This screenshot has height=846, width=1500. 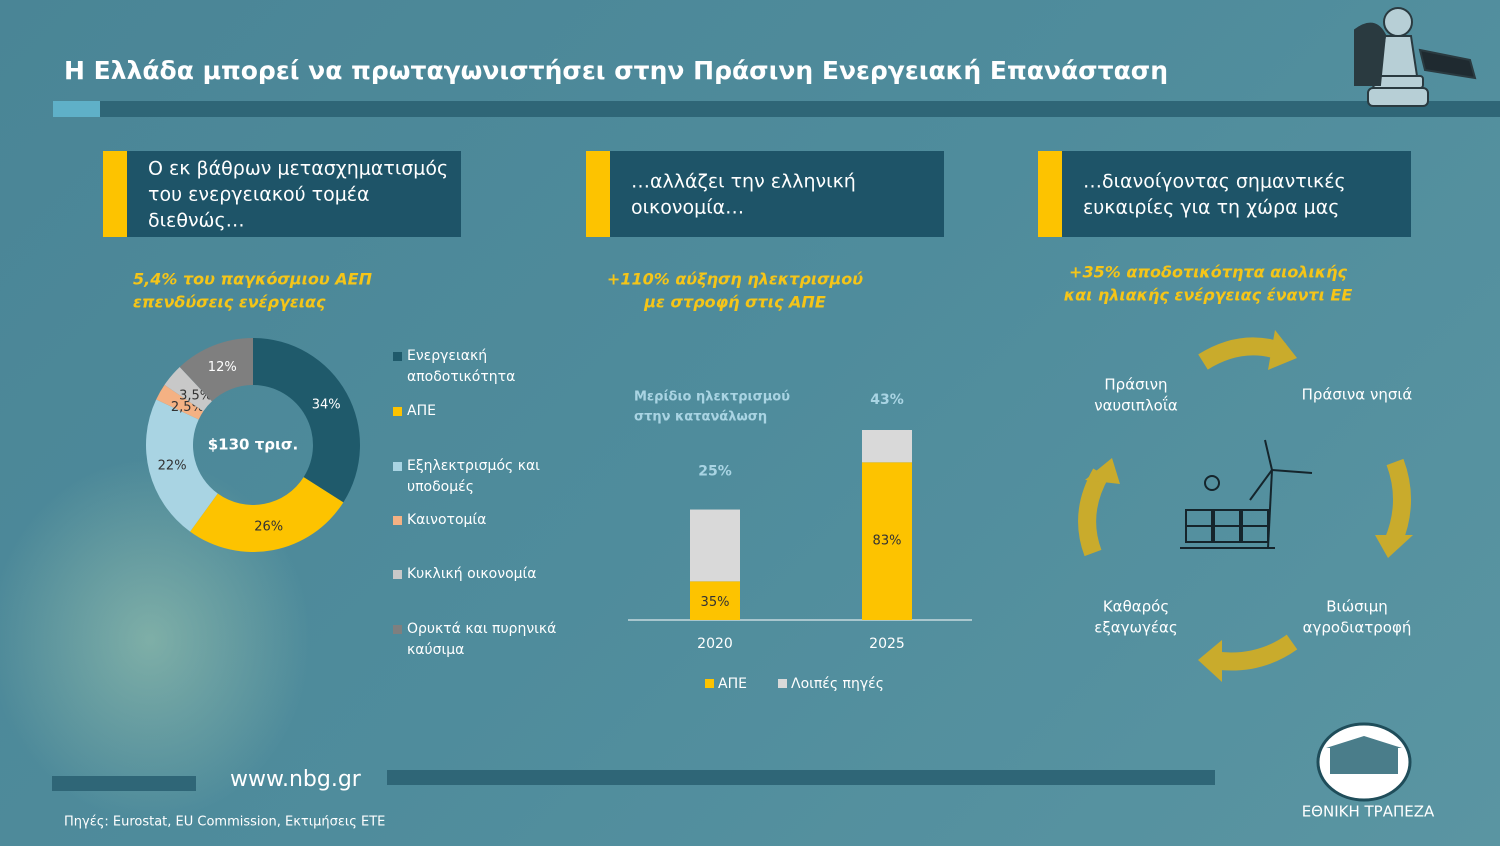 What do you see at coordinates (268, 527) in the screenshot?
I see `data-label: 26%` at bounding box center [268, 527].